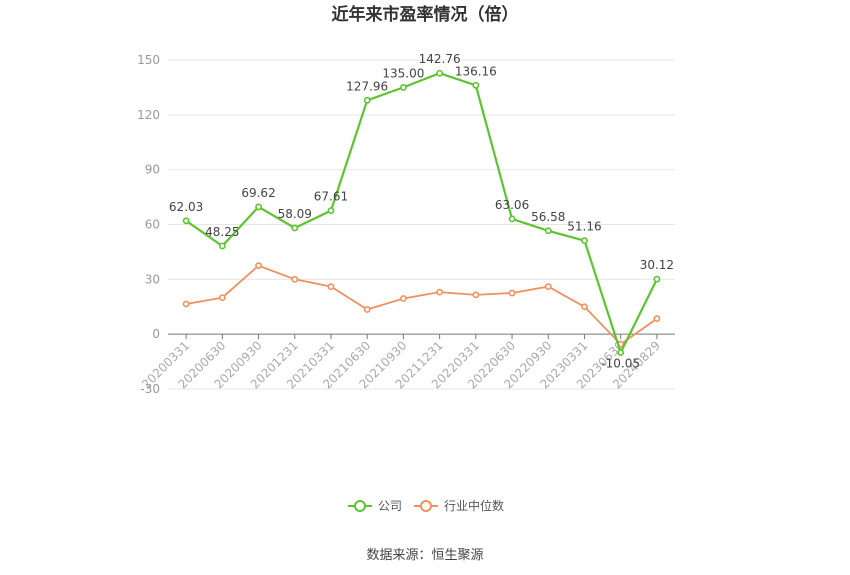 The height and width of the screenshot is (575, 850). What do you see at coordinates (150, 389) in the screenshot?
I see `y-tick-label: -30` at bounding box center [150, 389].